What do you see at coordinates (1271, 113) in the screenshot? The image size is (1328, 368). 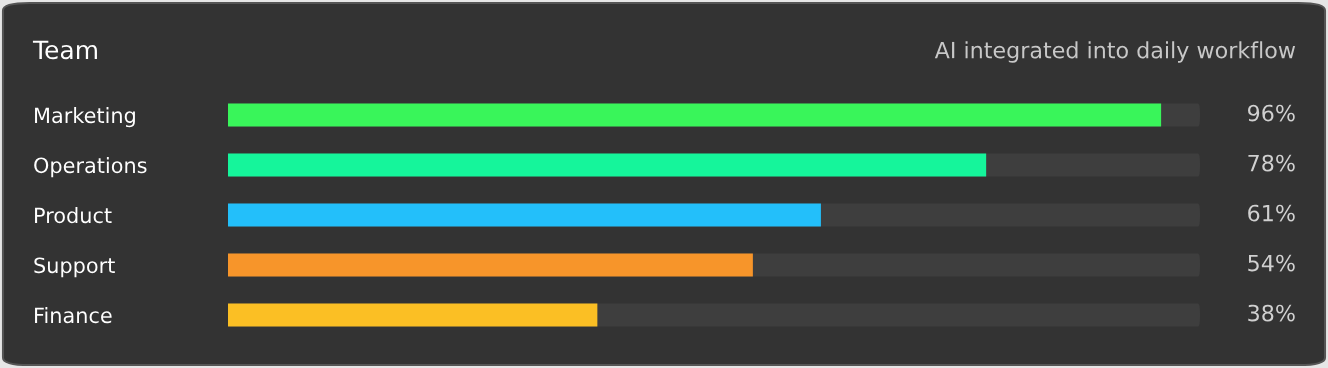 I see `data-label: 96%` at bounding box center [1271, 113].